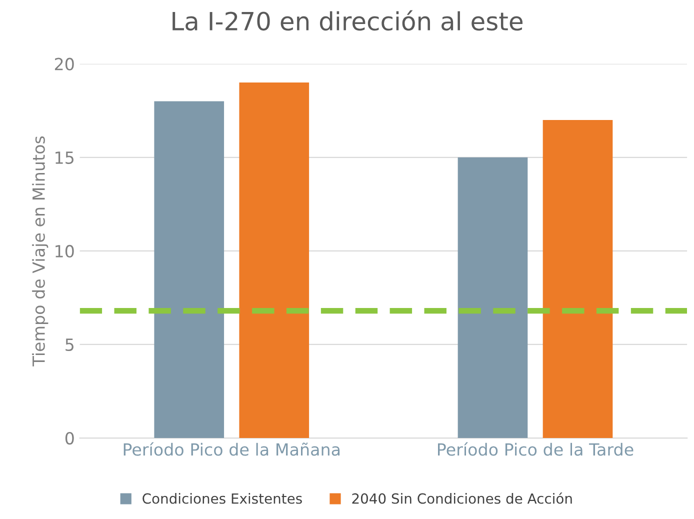 This screenshot has height=519, width=694. I want to click on chart-title: La I-270 en dirección al este, so click(347, 20).